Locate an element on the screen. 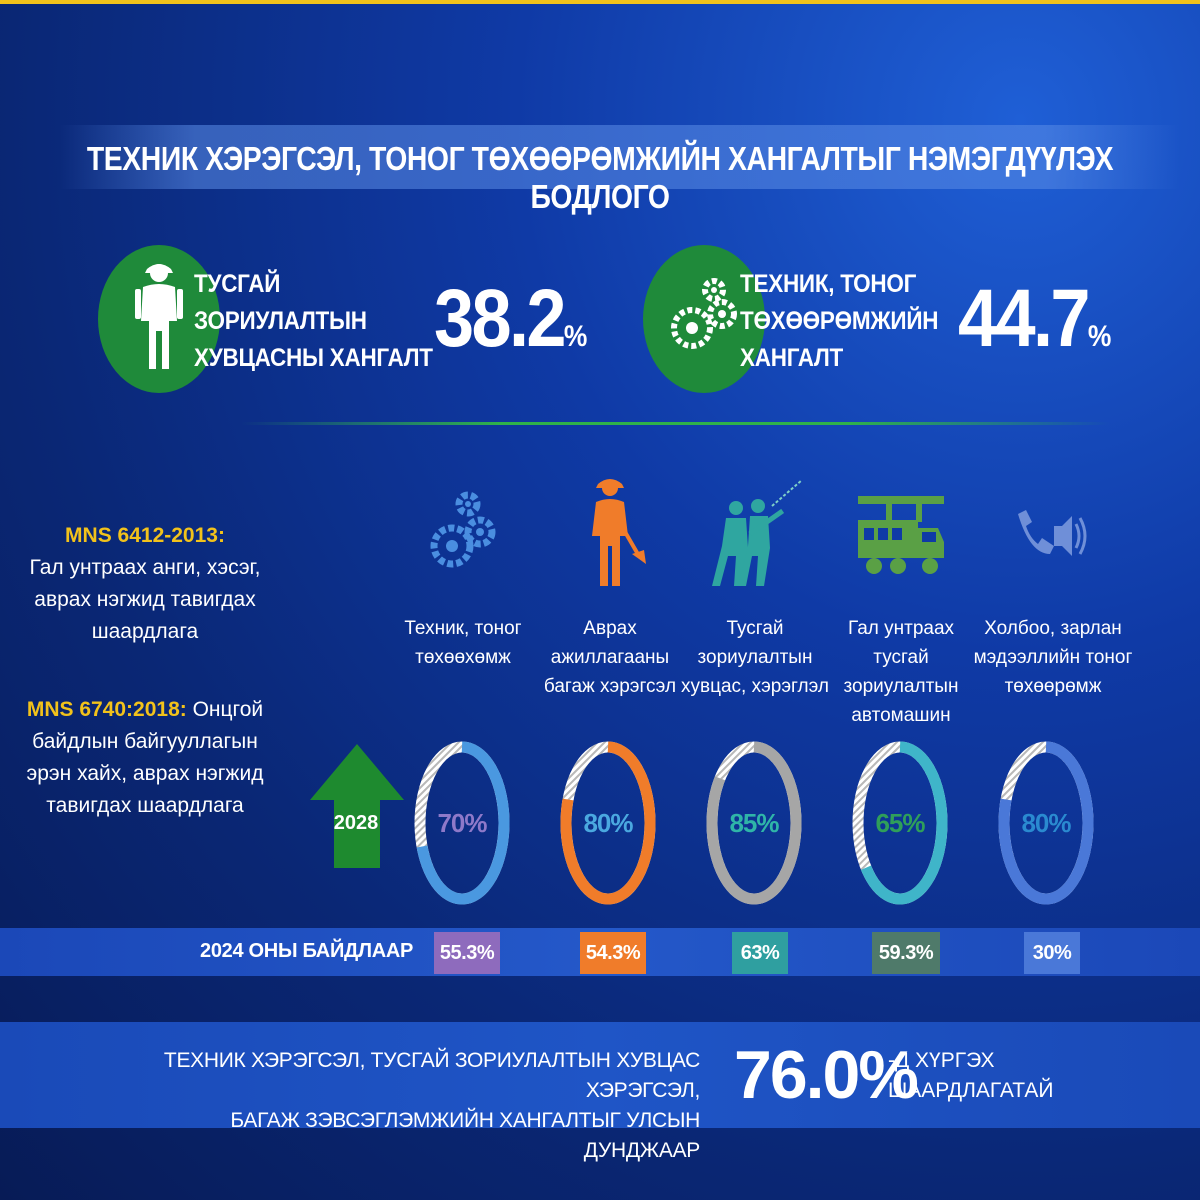 The image size is (1200, 1200). up-arrow-icon is located at coordinates (357, 806).